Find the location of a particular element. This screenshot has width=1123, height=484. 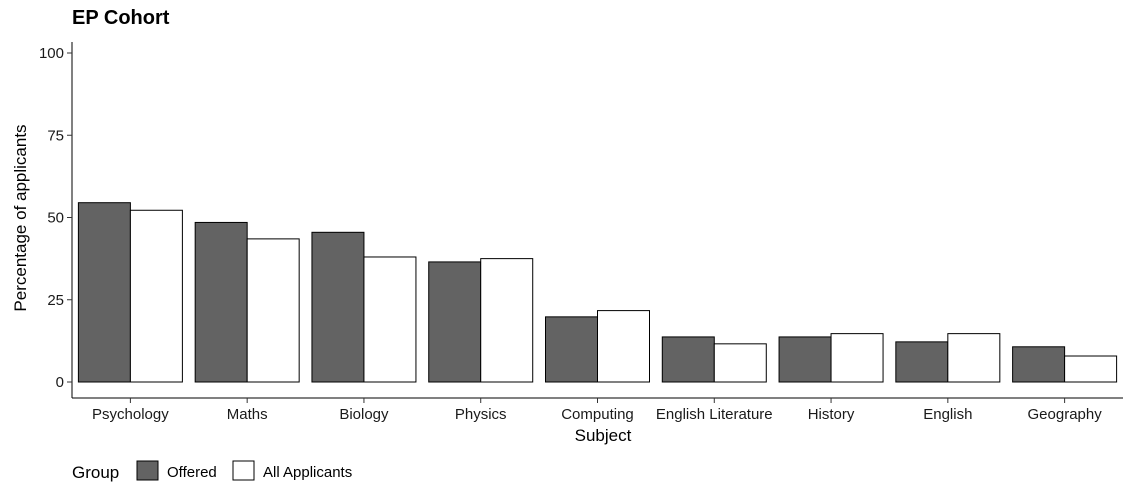

legend-swatch-all-applicants is located at coordinates (243, 470).